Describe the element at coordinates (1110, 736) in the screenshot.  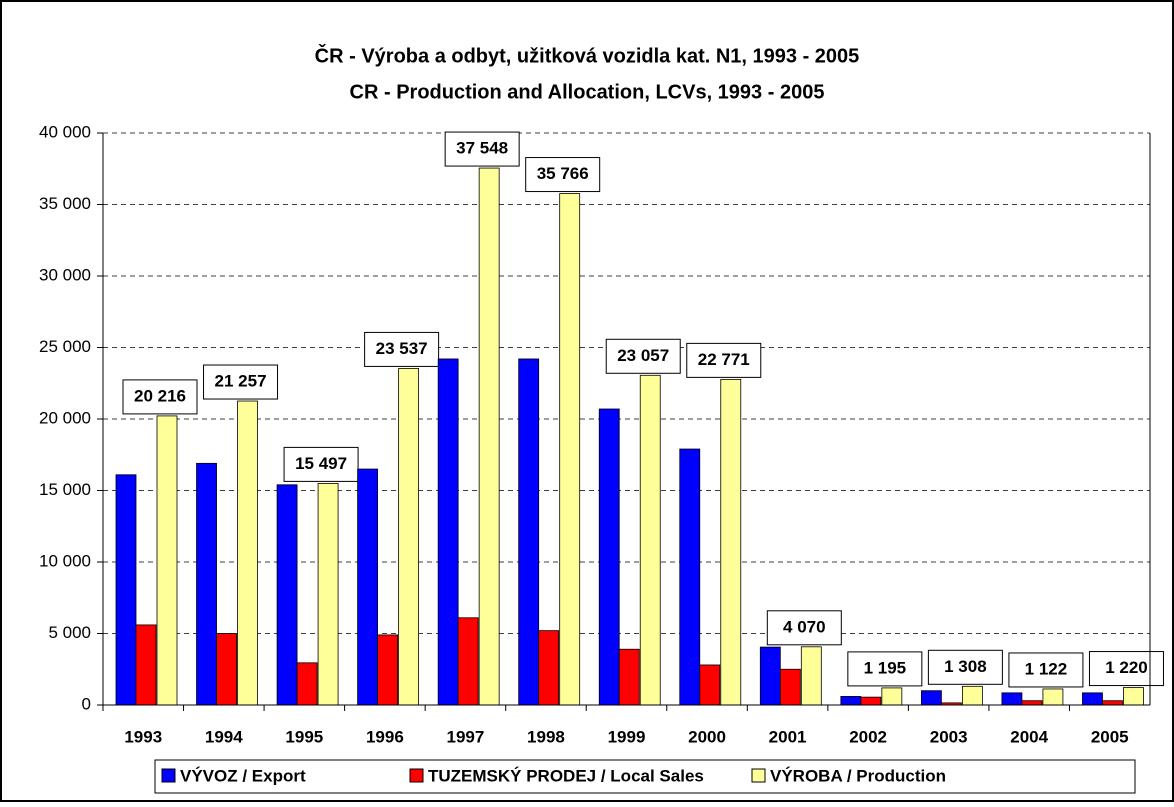
I see `x-tick-label: 2005` at that location.